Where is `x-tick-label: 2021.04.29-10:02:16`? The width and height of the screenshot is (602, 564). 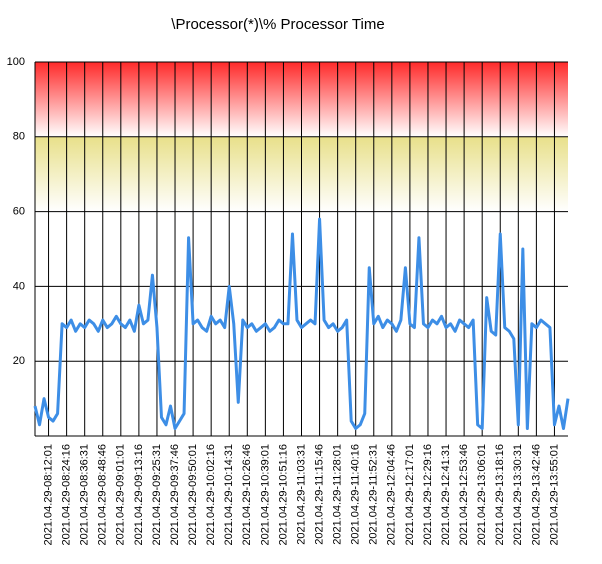
x-tick-label: 2021.04.29-10:02:16 is located at coordinates (211, 495).